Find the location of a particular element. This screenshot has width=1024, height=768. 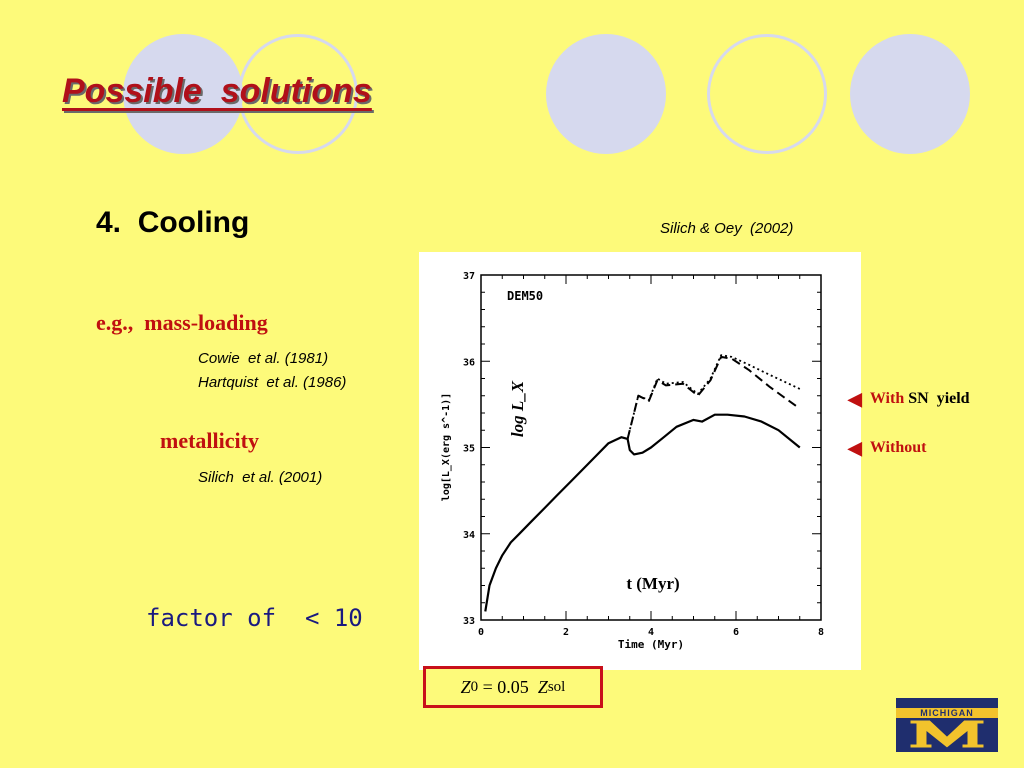

overlay-y-label: log L_X is located at coordinates (517, 408).